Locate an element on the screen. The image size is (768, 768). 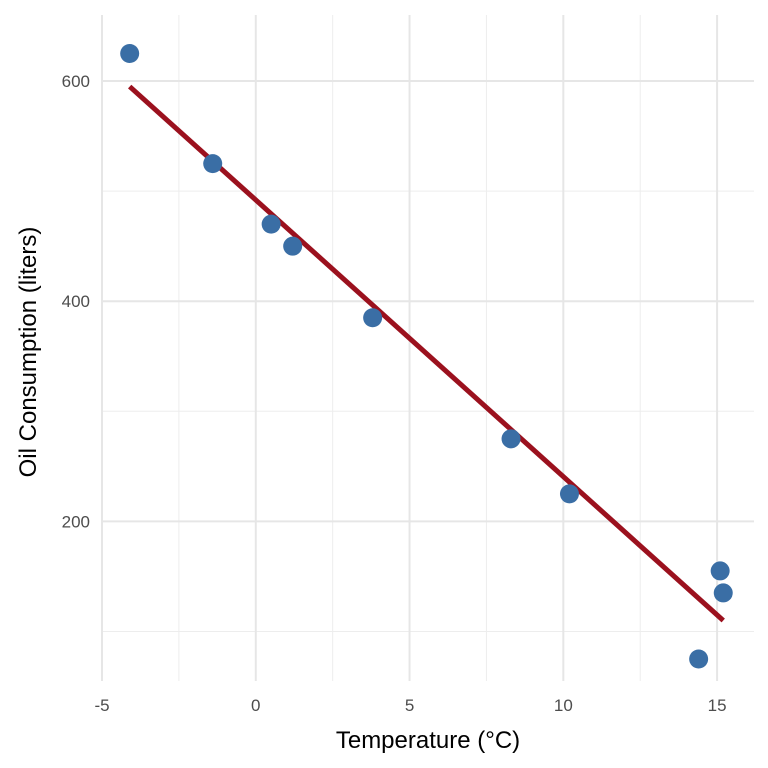
x-tick-label: -5 is located at coordinates (101, 705).